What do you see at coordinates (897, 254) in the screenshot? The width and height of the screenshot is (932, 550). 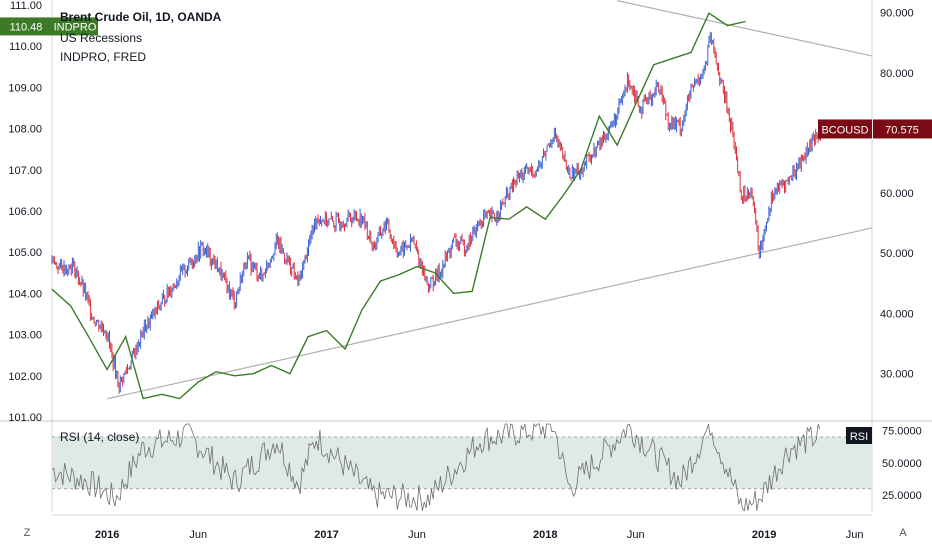 I see `right-tick-label: 50.000` at bounding box center [897, 254].